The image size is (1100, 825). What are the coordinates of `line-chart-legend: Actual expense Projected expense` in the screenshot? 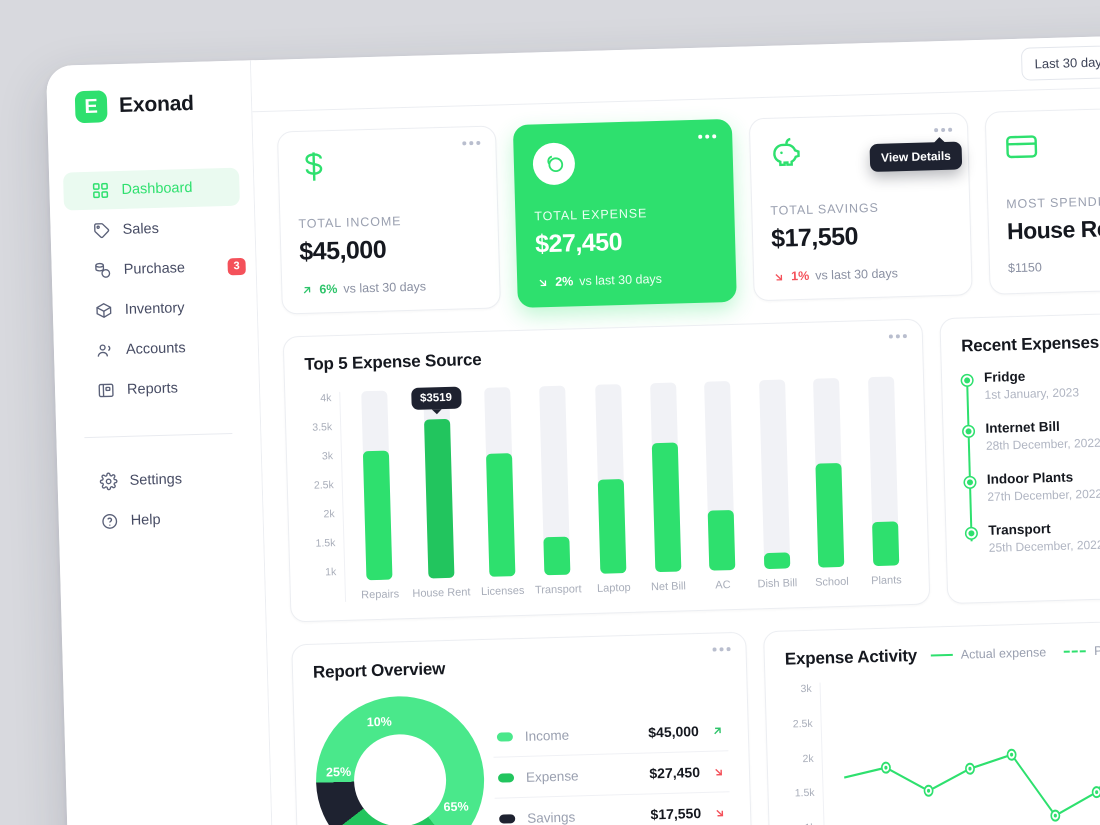 It's located at (1015, 651).